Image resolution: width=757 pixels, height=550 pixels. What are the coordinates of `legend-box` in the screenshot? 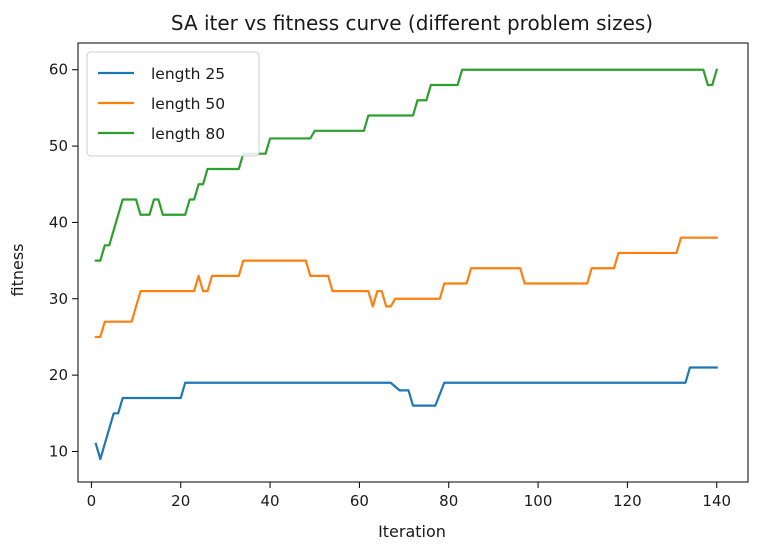 It's located at (173, 104).